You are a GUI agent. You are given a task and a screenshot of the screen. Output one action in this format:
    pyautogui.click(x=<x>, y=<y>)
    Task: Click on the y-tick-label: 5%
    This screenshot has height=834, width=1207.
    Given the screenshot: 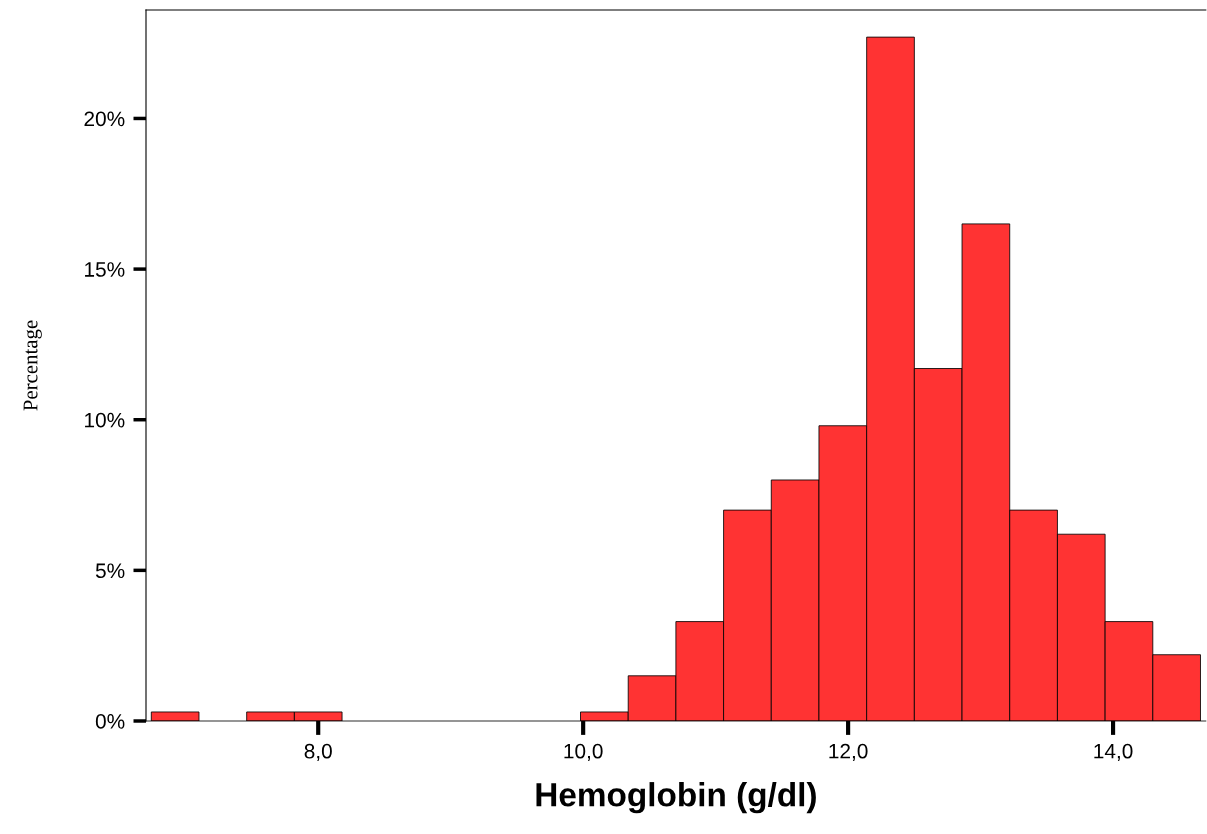 What is the action you would take?
    pyautogui.click(x=110, y=571)
    